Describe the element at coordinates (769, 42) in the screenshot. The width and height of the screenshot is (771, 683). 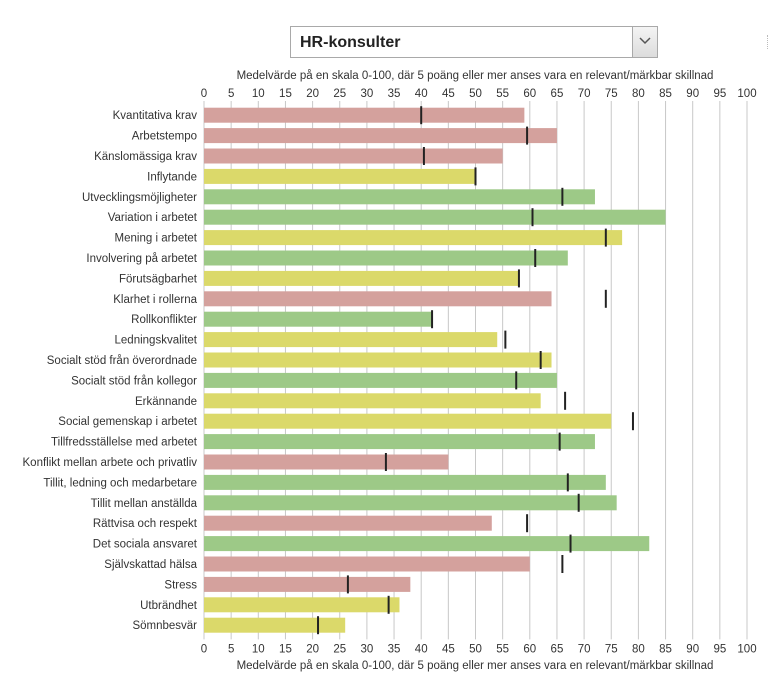
I see `right-edge-decoration` at that location.